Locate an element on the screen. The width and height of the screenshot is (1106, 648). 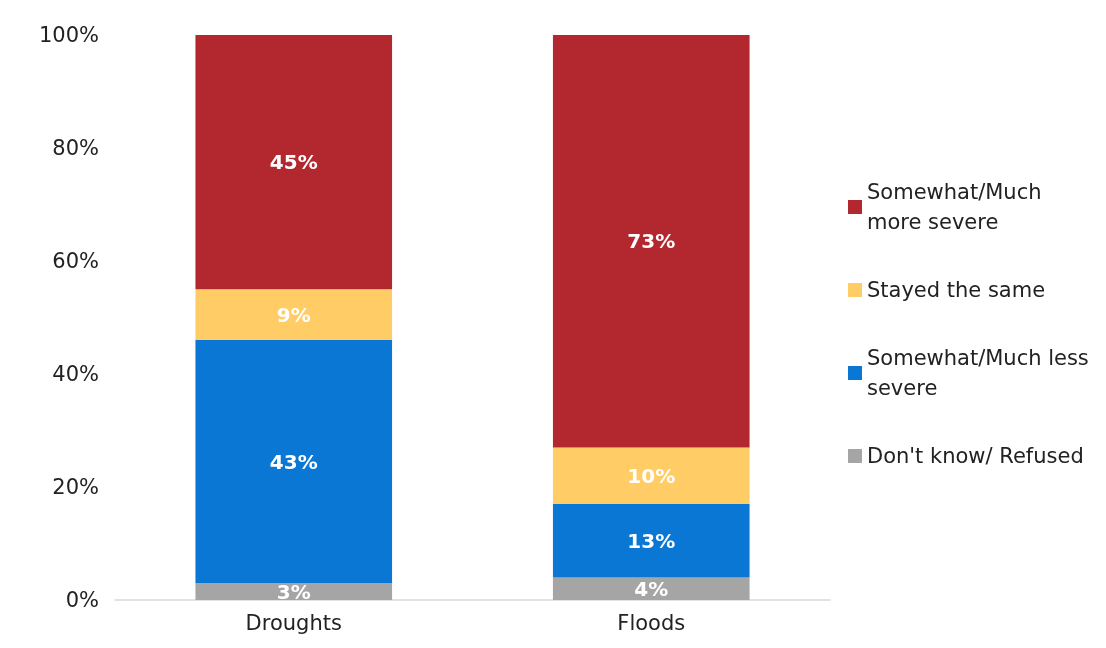
data-label: 9% is located at coordinates (293, 314).